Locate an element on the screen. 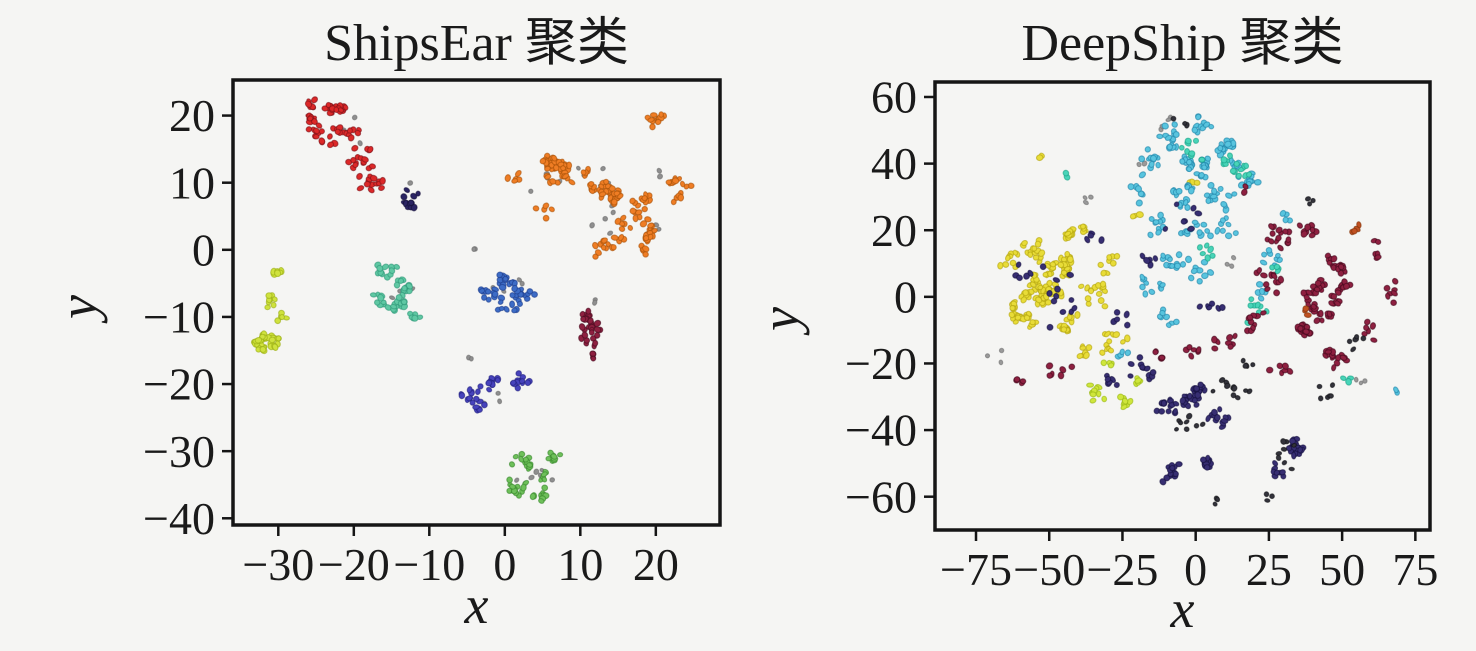 The image size is (1476, 651). right-y-axis-label: y is located at coordinates (780, 319).